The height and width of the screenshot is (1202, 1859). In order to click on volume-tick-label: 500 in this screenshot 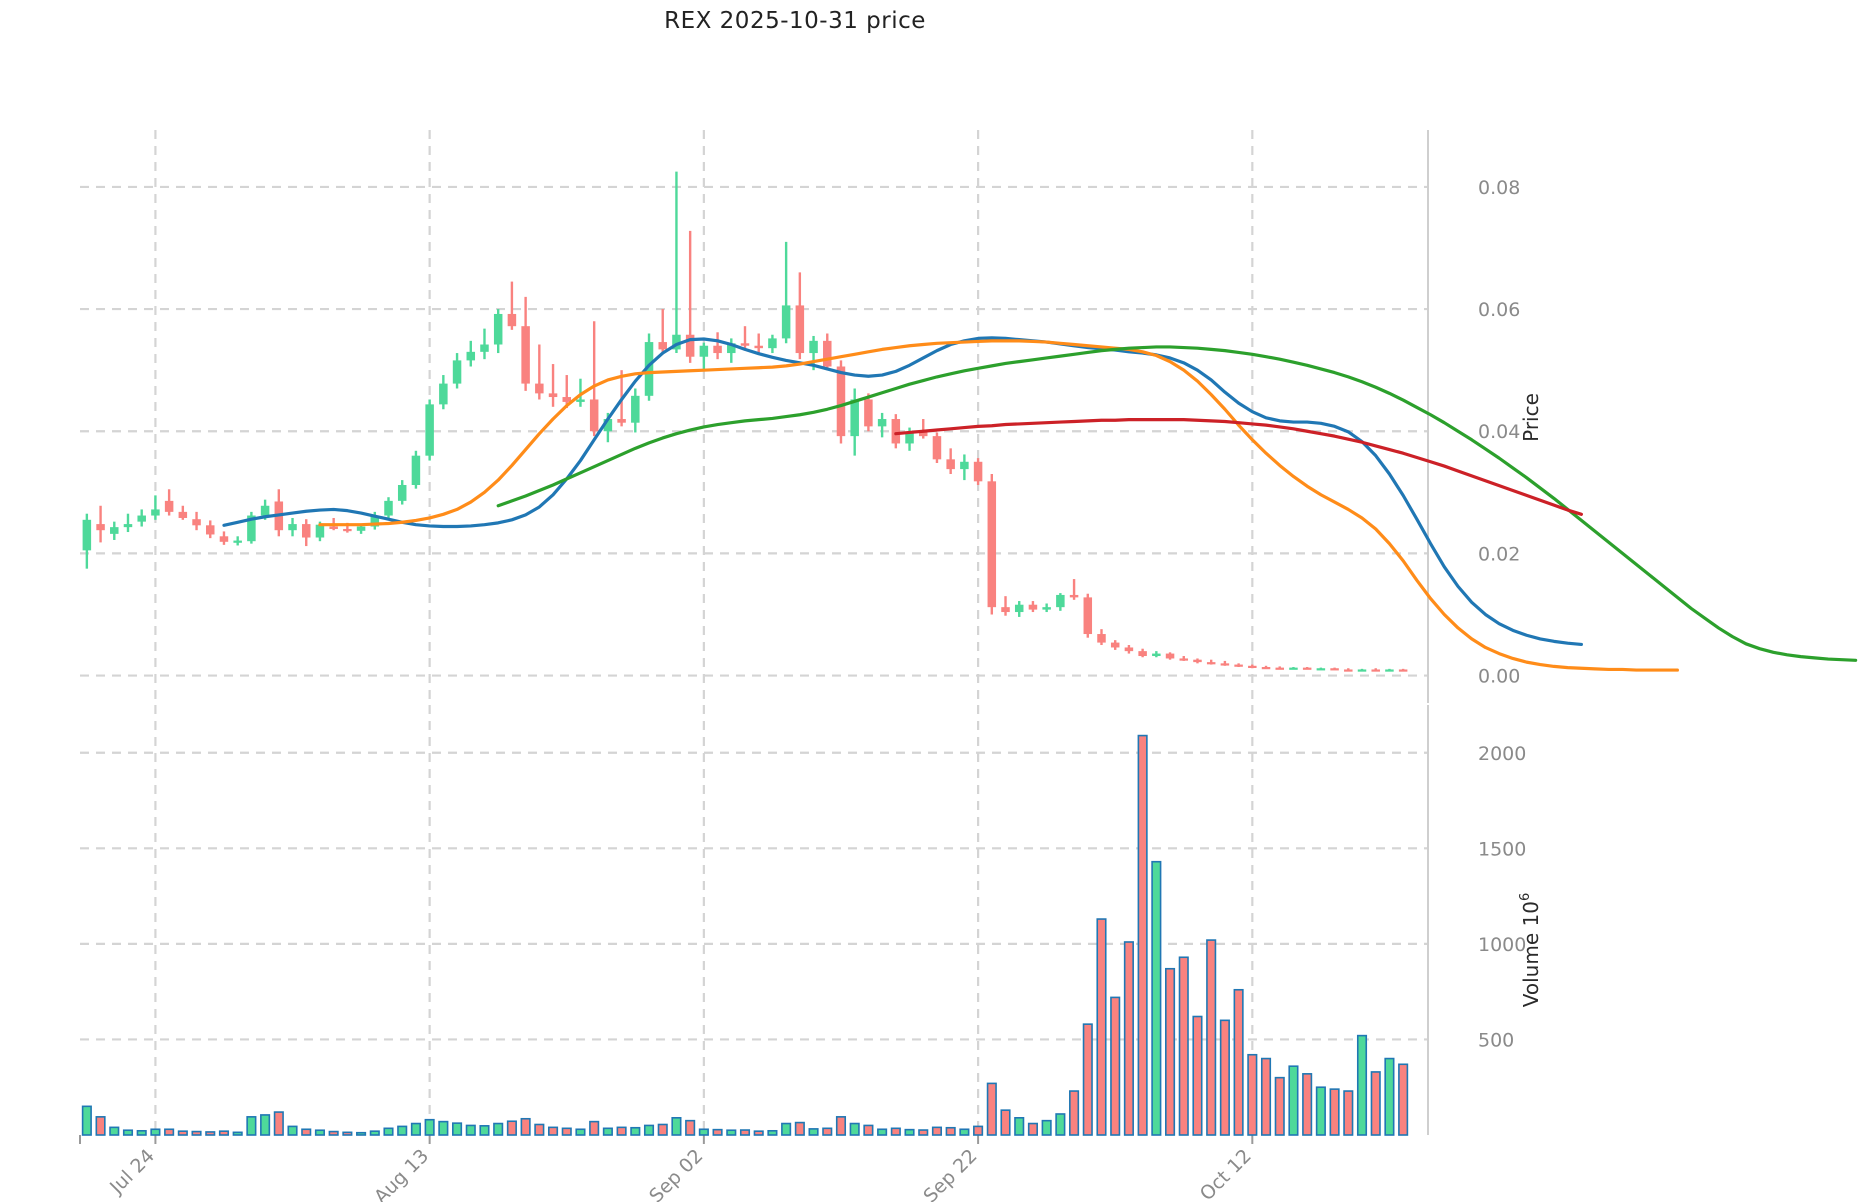, I will do `click(1496, 1040)`.